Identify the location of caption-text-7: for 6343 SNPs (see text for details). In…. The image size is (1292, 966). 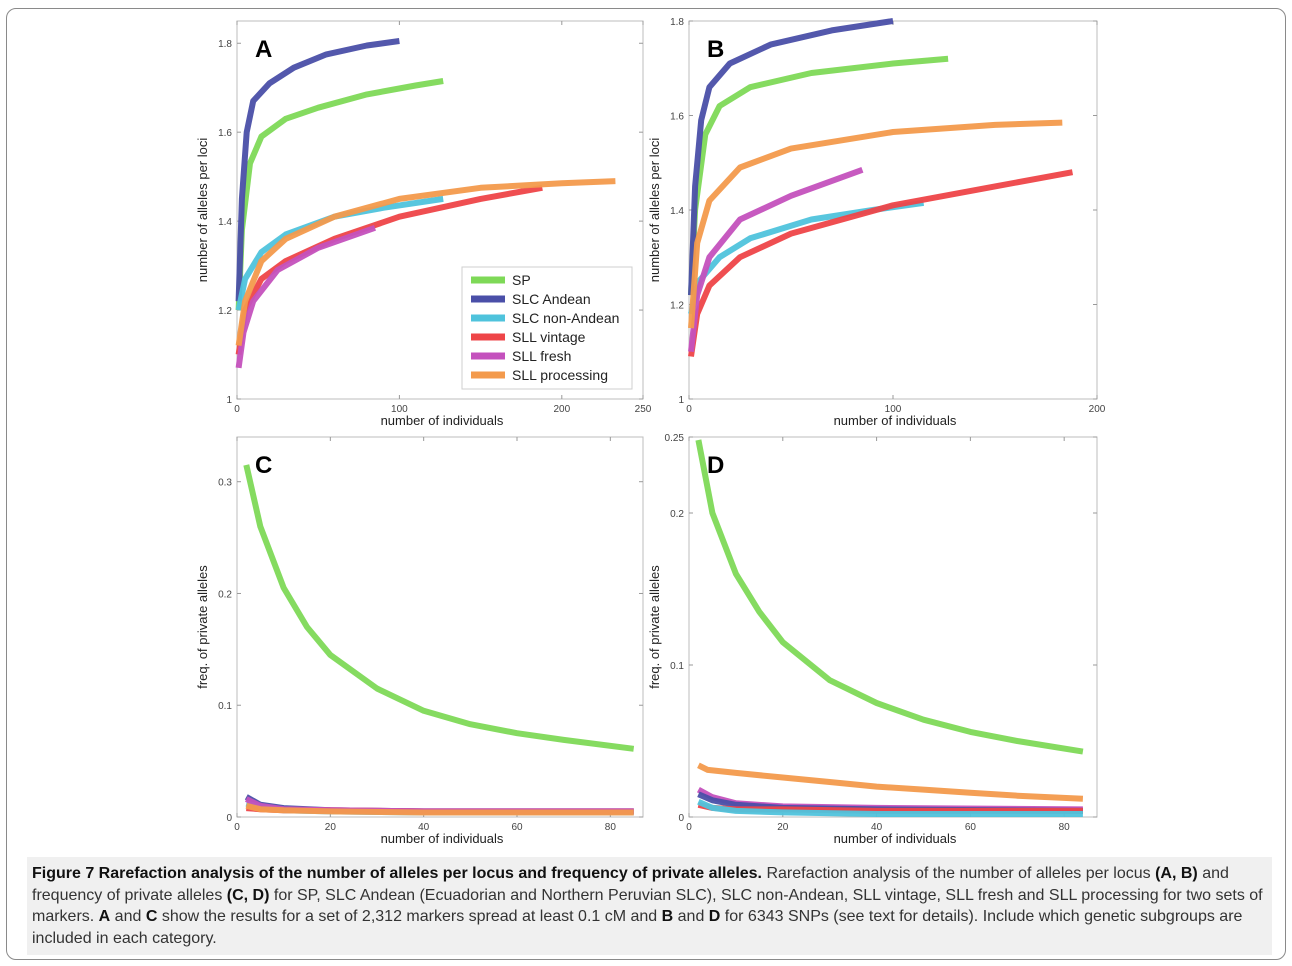
(637, 927).